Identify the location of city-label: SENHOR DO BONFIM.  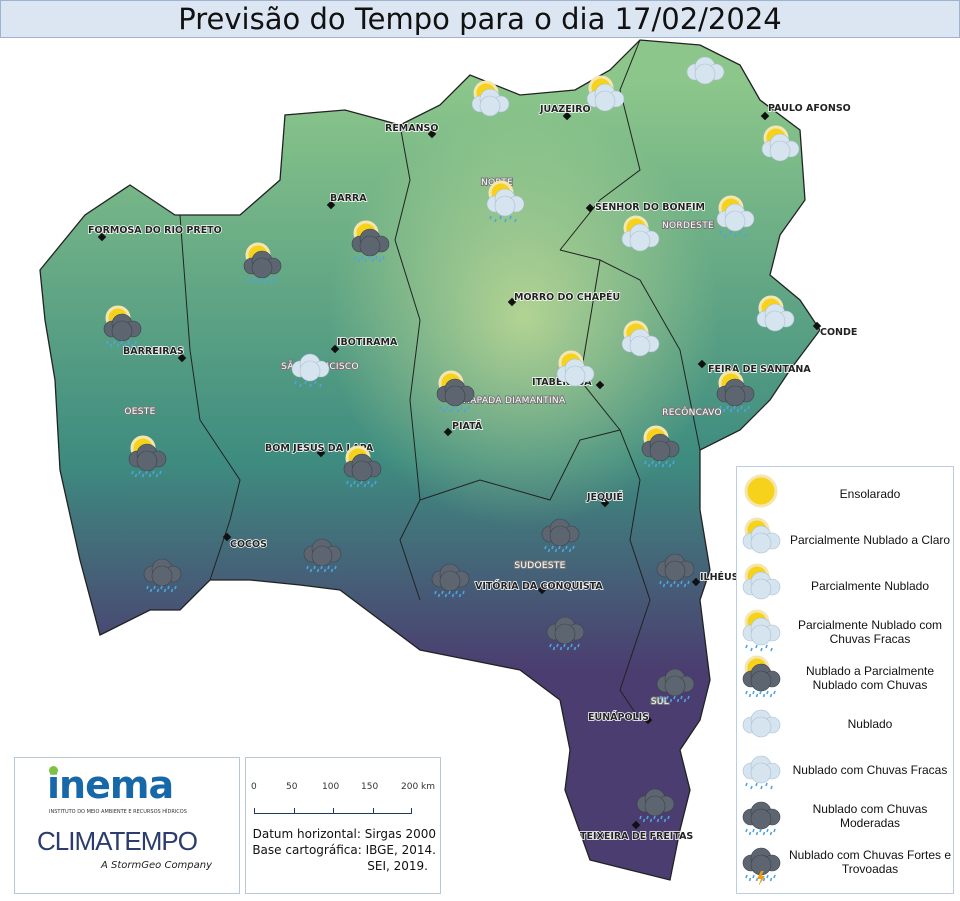
(650, 207).